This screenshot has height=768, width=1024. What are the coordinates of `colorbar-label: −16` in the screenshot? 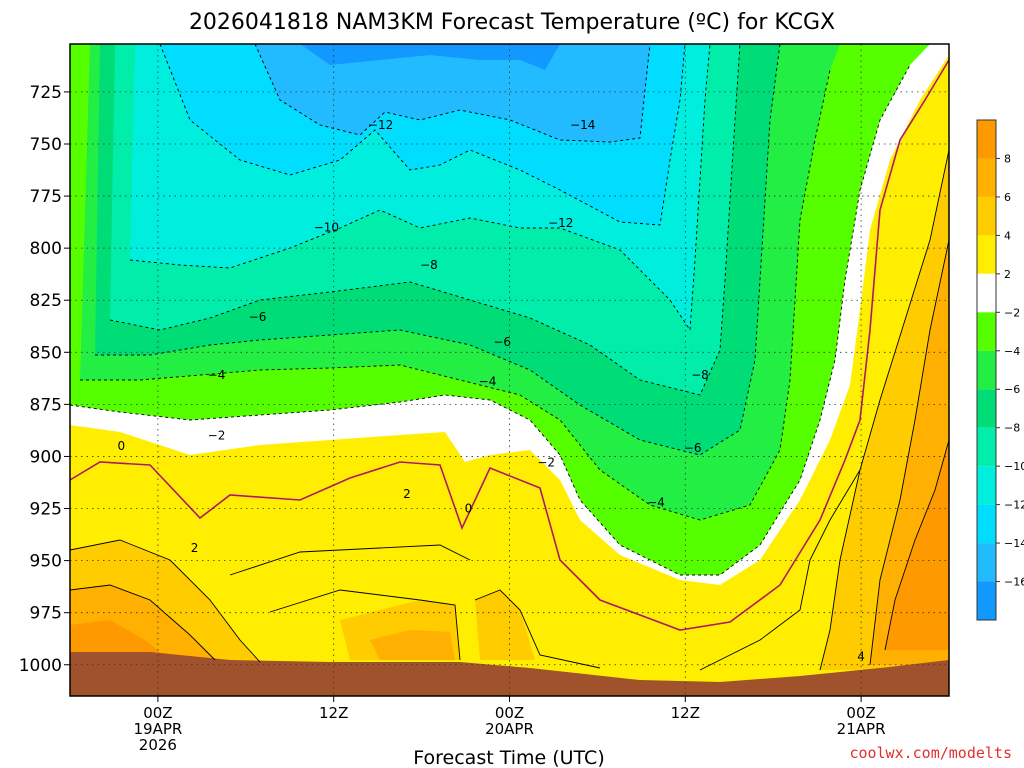 It's located at (1014, 582).